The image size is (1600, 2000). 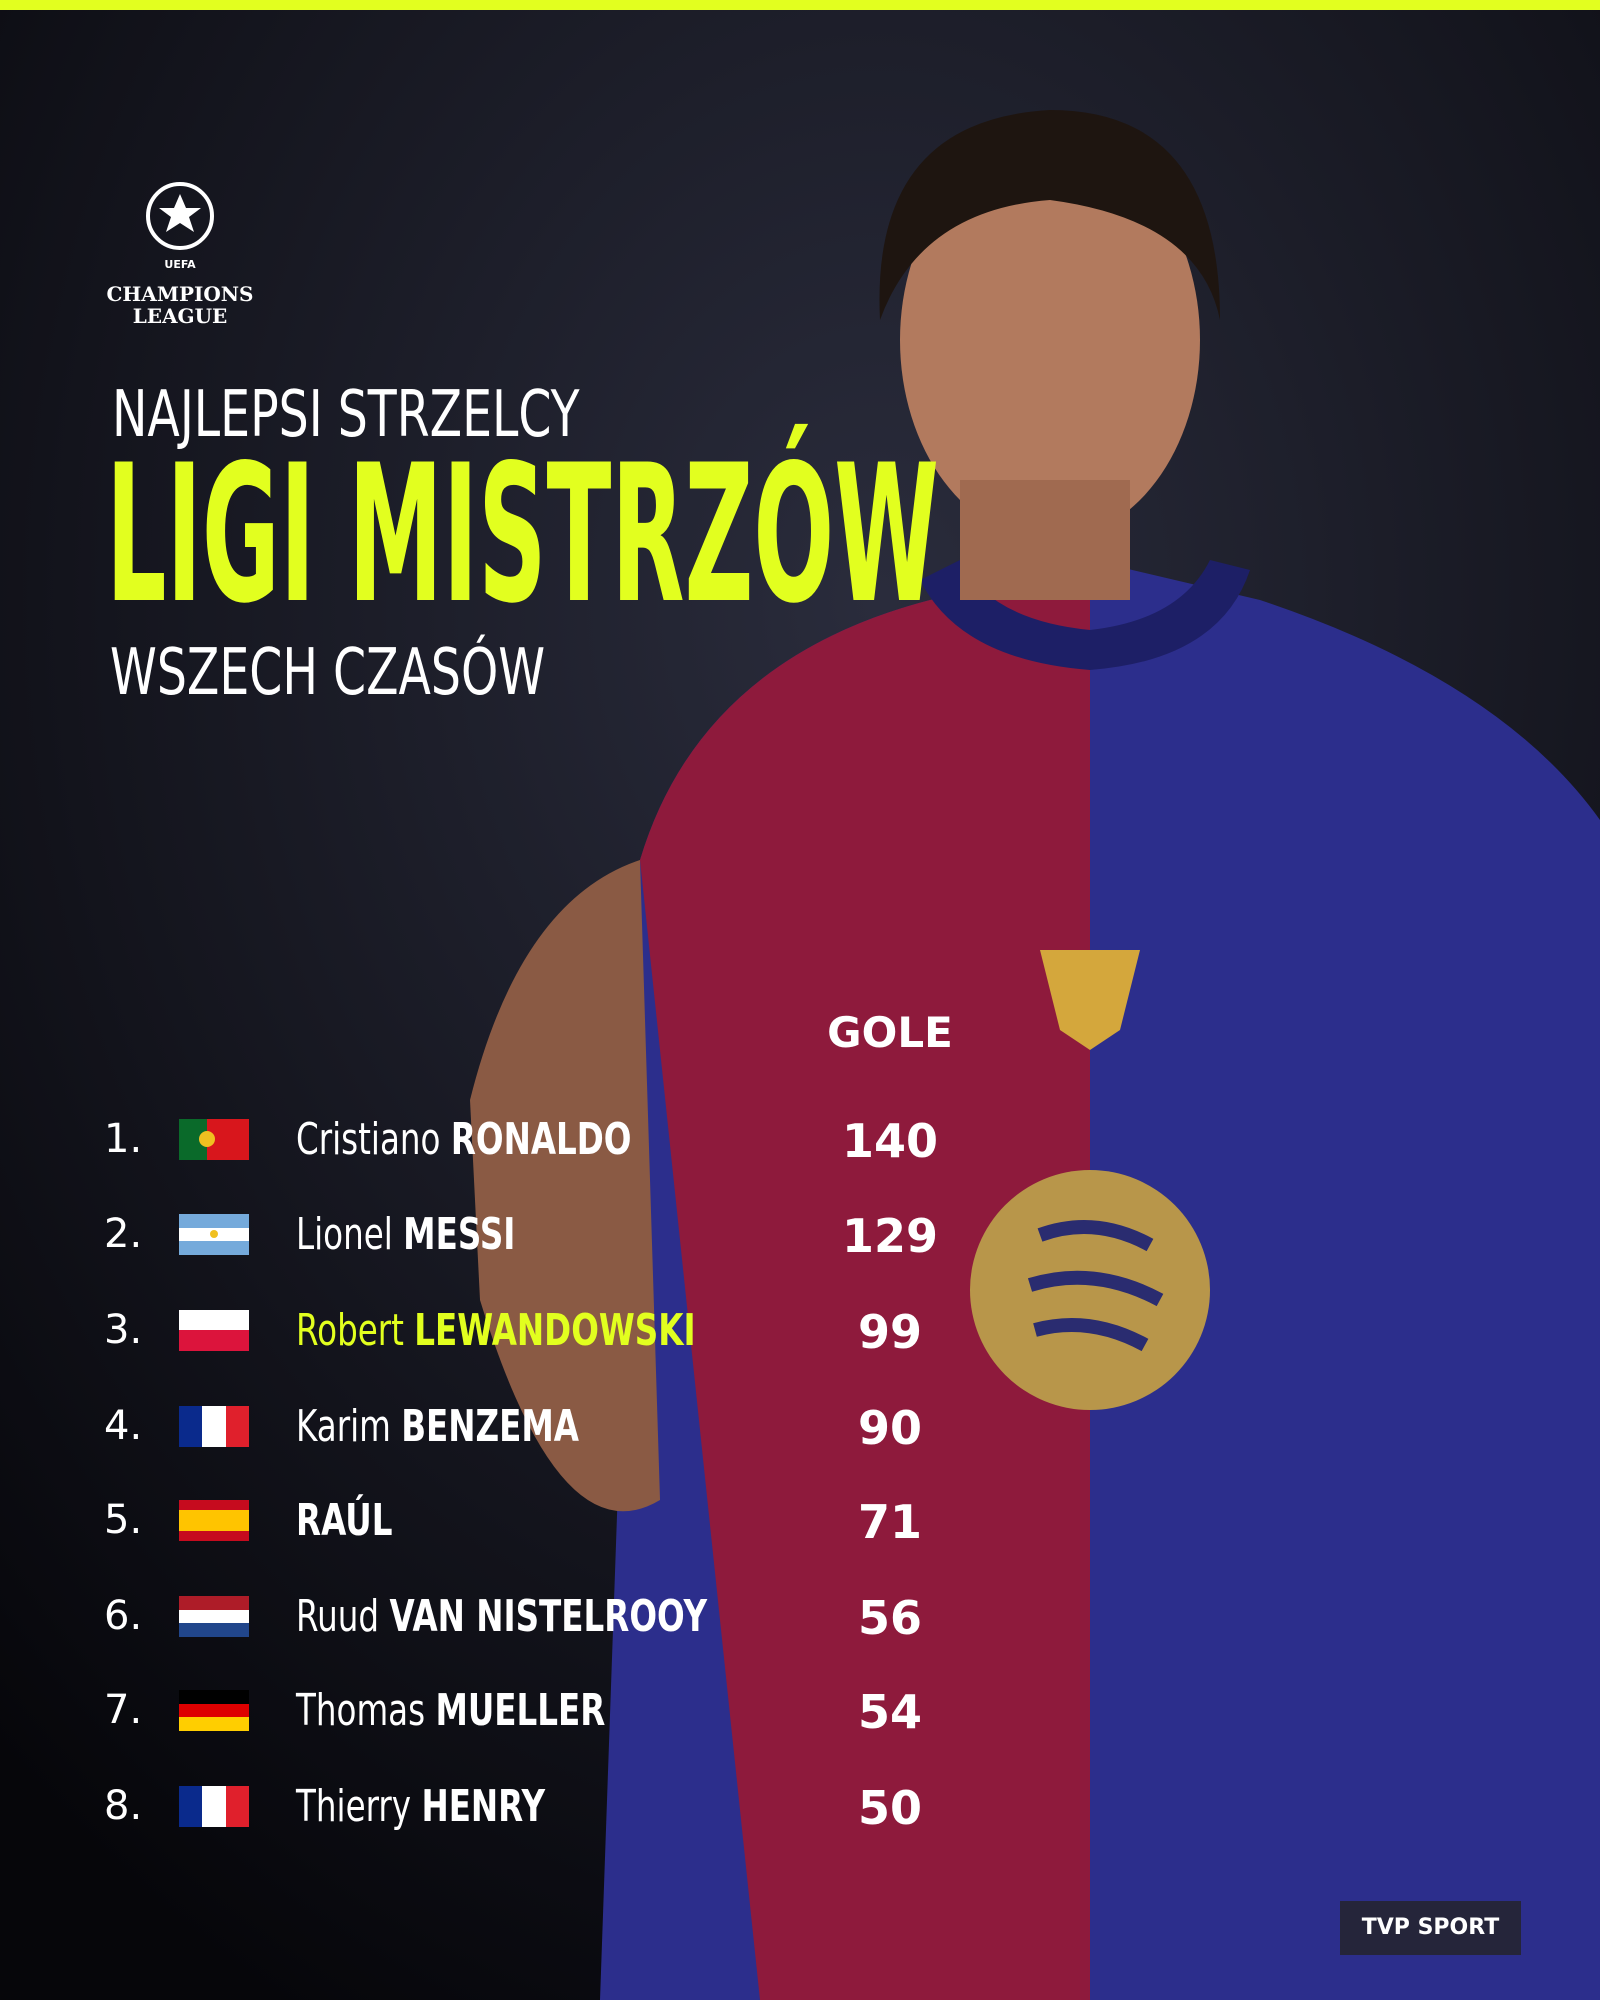 I want to click on subtitle-text: WSZECH CZASÓW, so click(x=328, y=673).